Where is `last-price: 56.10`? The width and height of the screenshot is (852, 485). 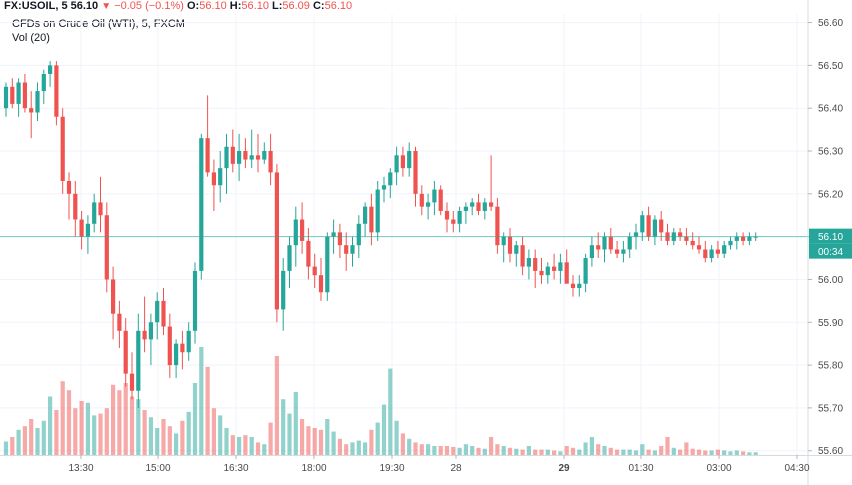 last-price: 56.10 is located at coordinates (84, 6).